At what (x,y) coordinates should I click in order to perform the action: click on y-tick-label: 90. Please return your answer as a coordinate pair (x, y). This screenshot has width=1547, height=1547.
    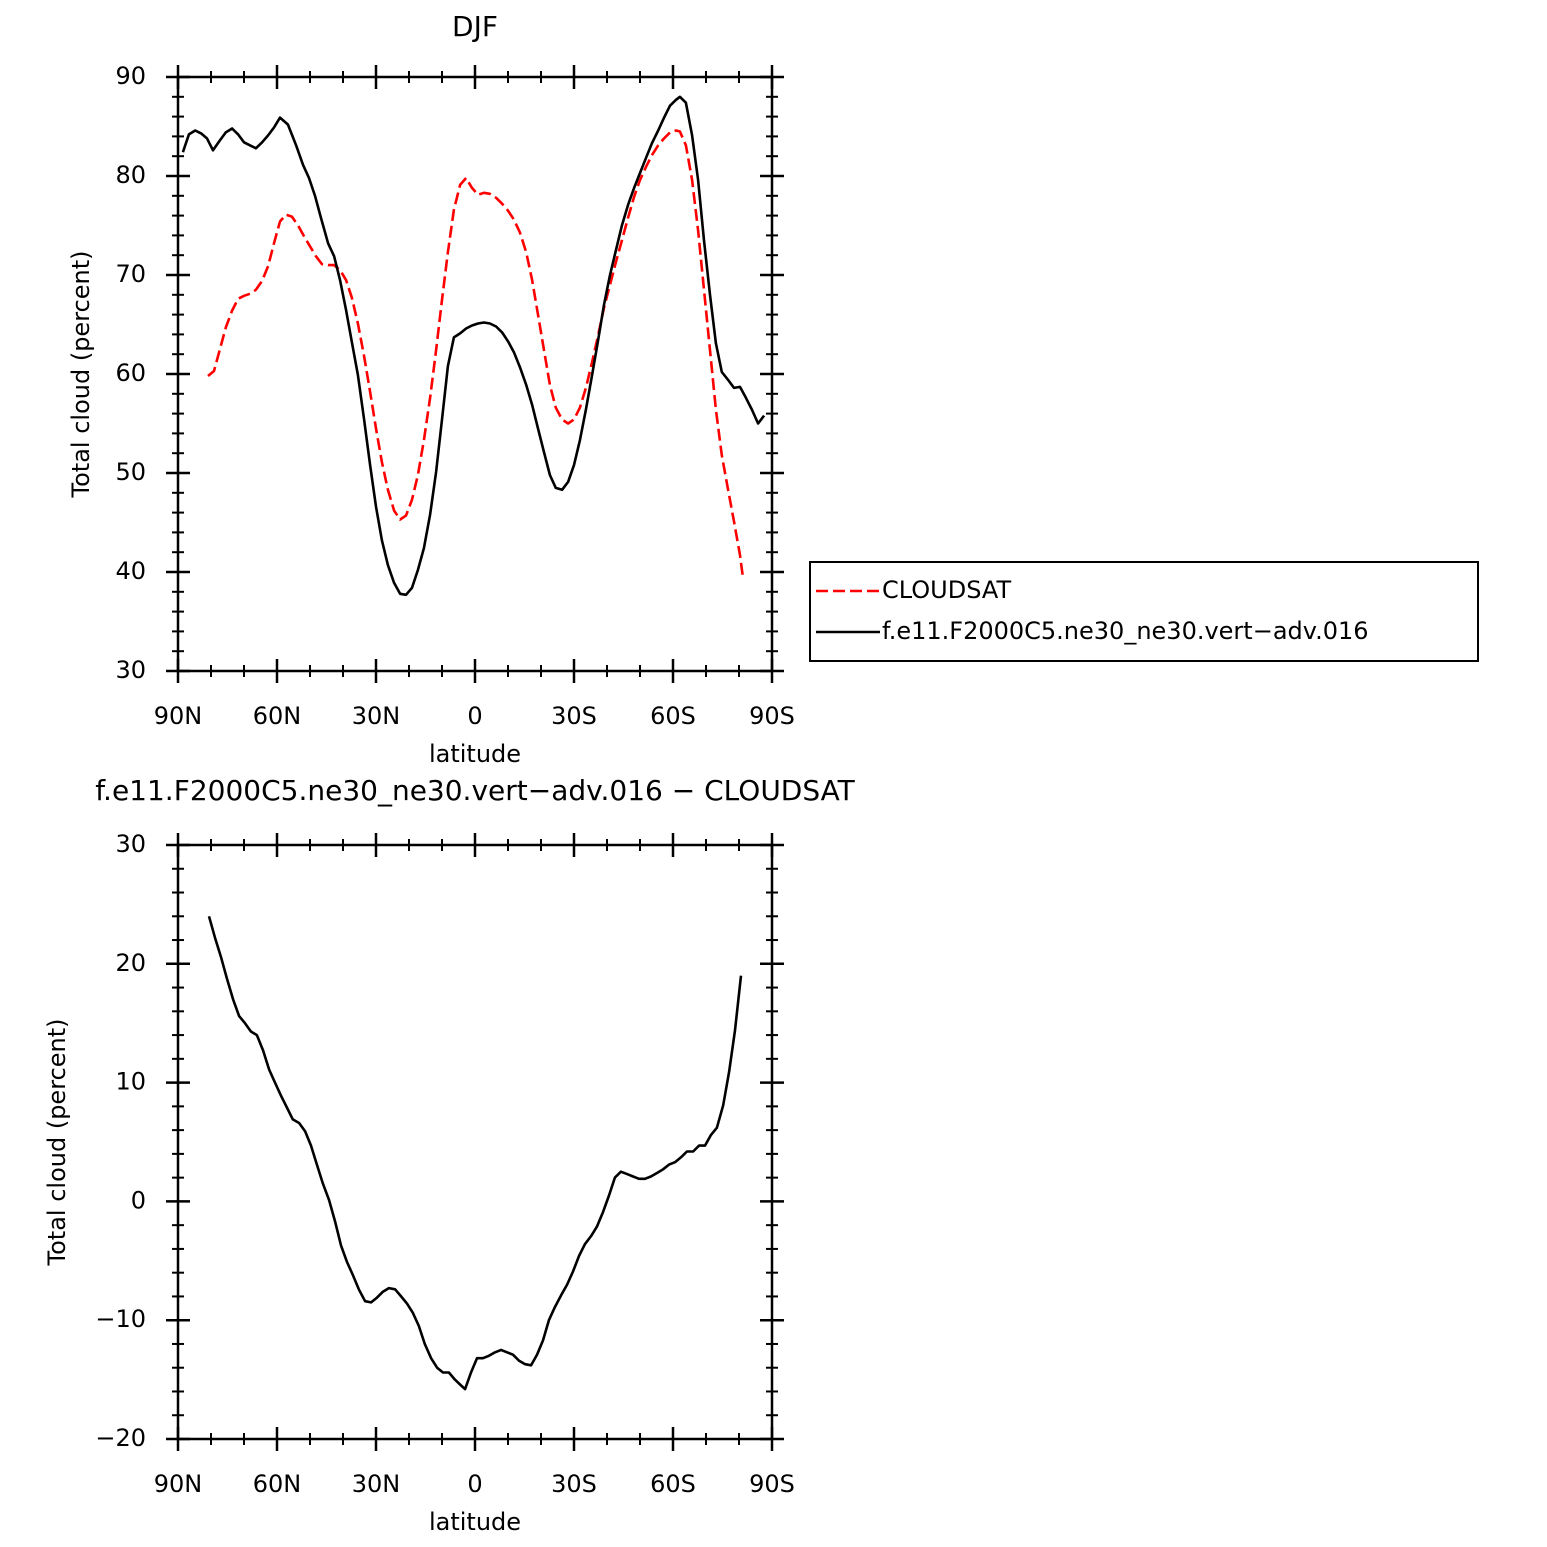
    Looking at the image, I should click on (130, 76).